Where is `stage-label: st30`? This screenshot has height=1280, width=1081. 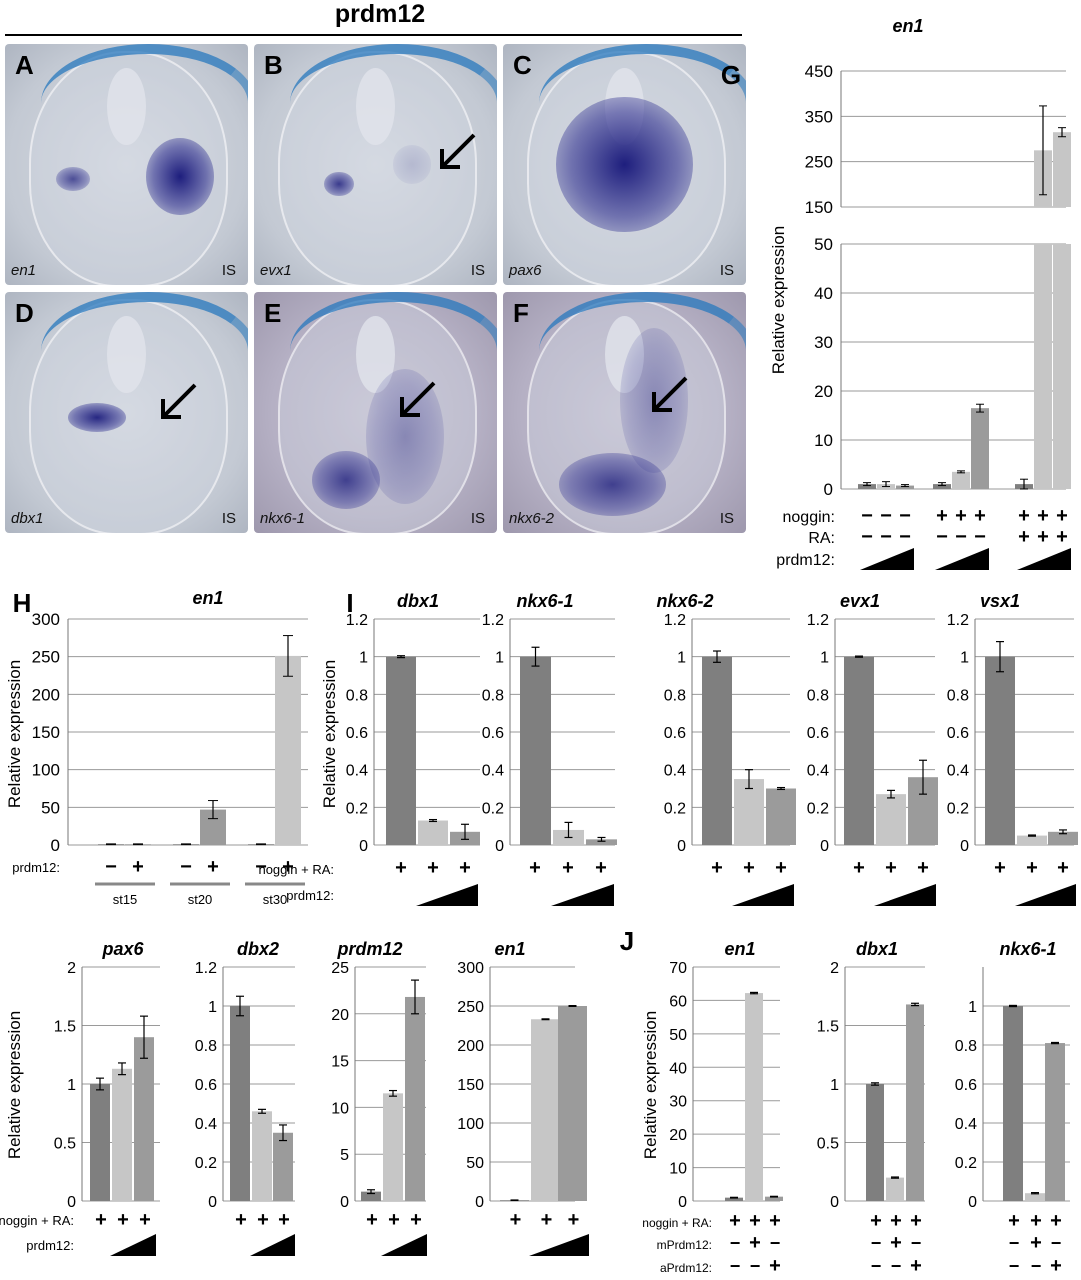
stage-label: st30 is located at coordinates (275, 899).